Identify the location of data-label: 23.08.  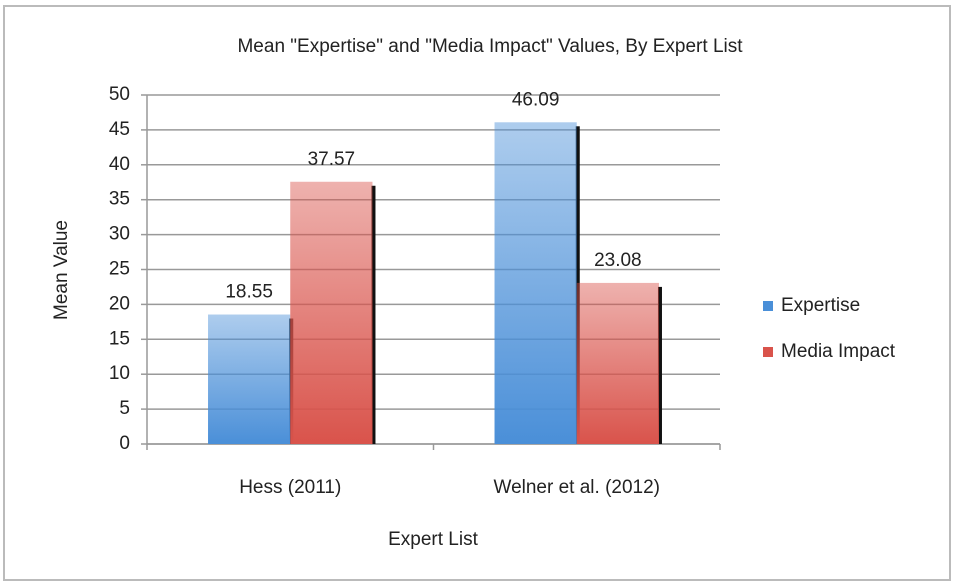
(618, 260).